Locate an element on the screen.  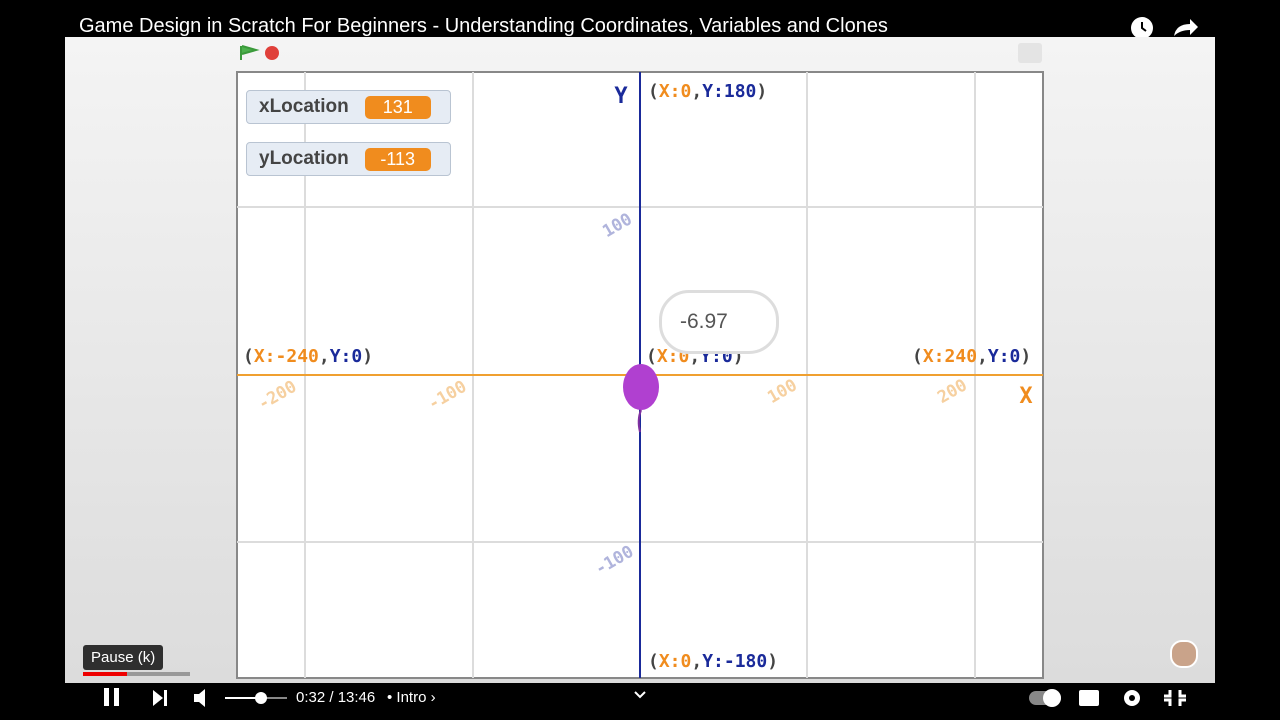
next-button is located at coordinates (160, 698).